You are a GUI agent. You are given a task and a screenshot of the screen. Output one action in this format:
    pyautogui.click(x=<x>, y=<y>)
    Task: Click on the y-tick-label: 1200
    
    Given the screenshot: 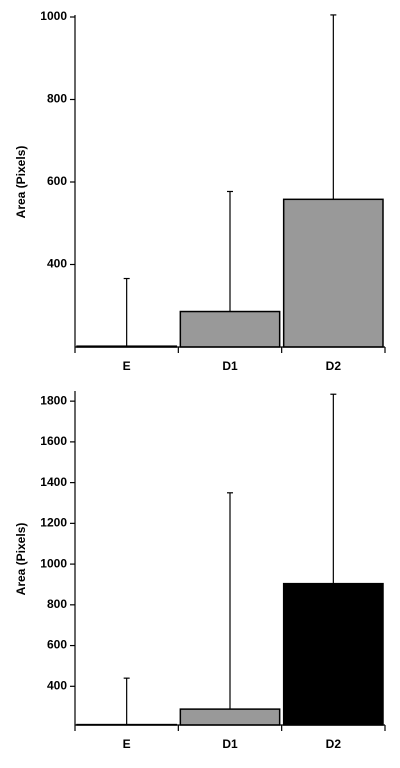 What is the action you would take?
    pyautogui.click(x=53, y=523)
    